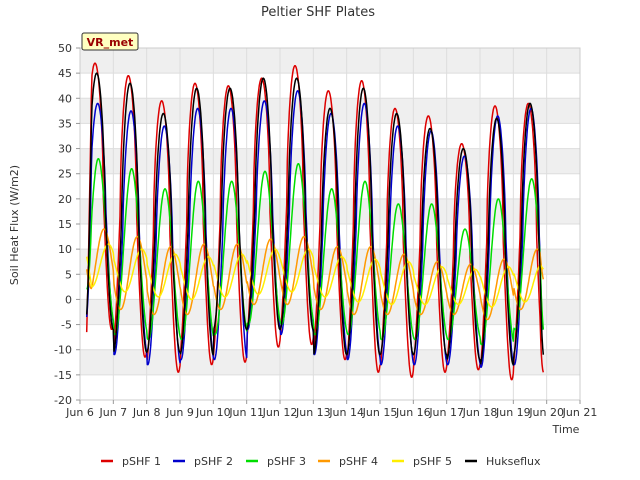 The image size is (640, 480). What do you see at coordinates (380, 412) in the screenshot?
I see `x-tick-label: Jun 15` at bounding box center [380, 412].